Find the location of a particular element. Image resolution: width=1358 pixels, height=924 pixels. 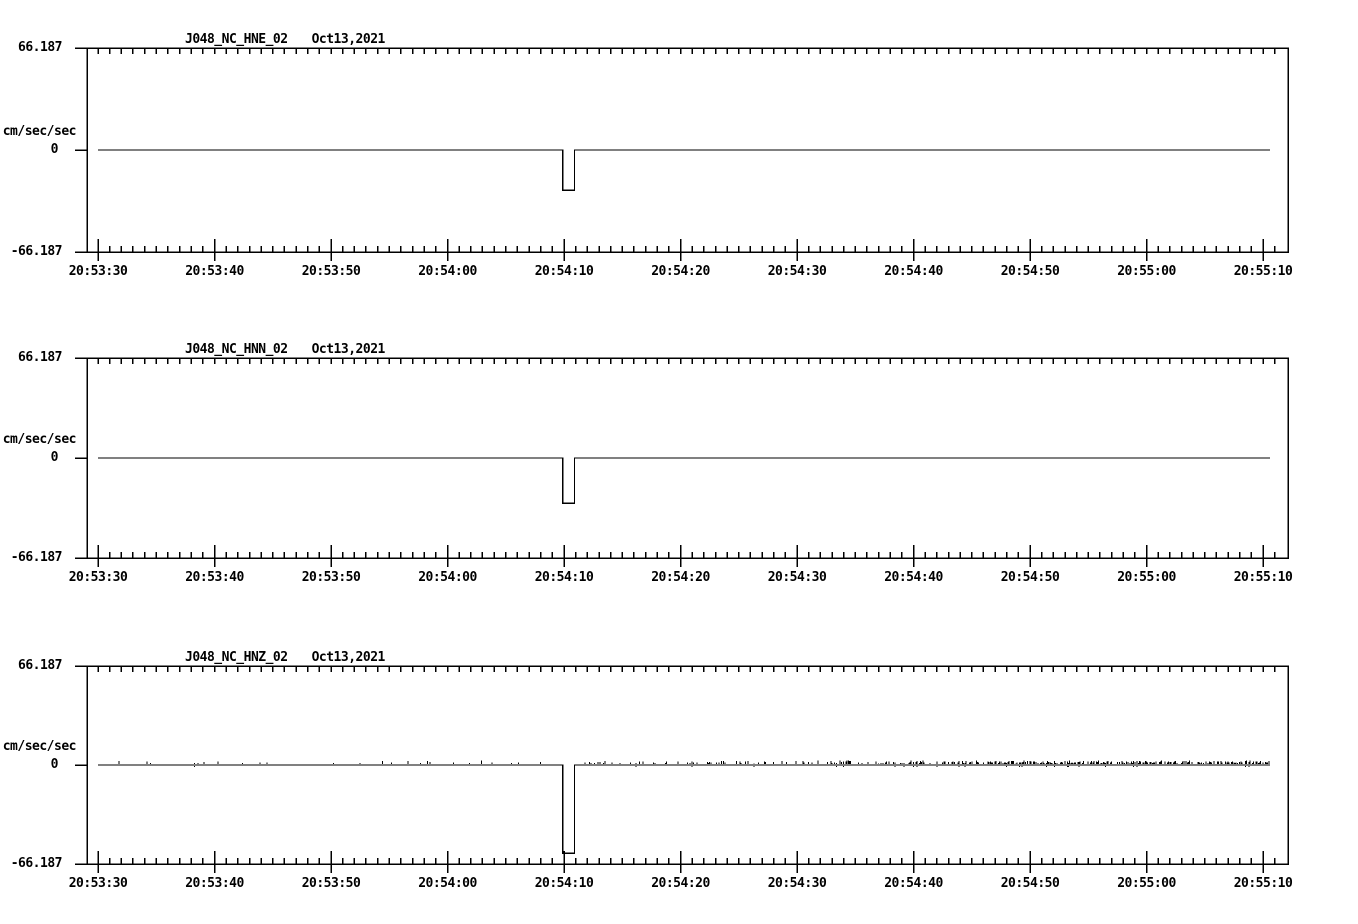

panel-title: J048_NC_HNE_02 Oct13,2021 is located at coordinates (285, 40).